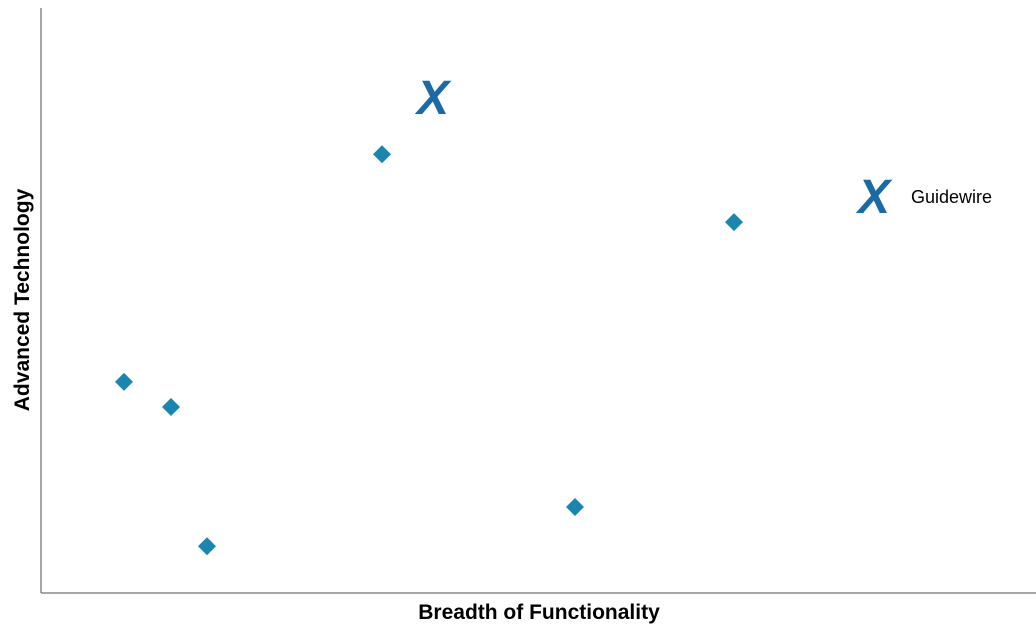 The height and width of the screenshot is (636, 1036). I want to click on legend-label: Guidewire, so click(951, 197).